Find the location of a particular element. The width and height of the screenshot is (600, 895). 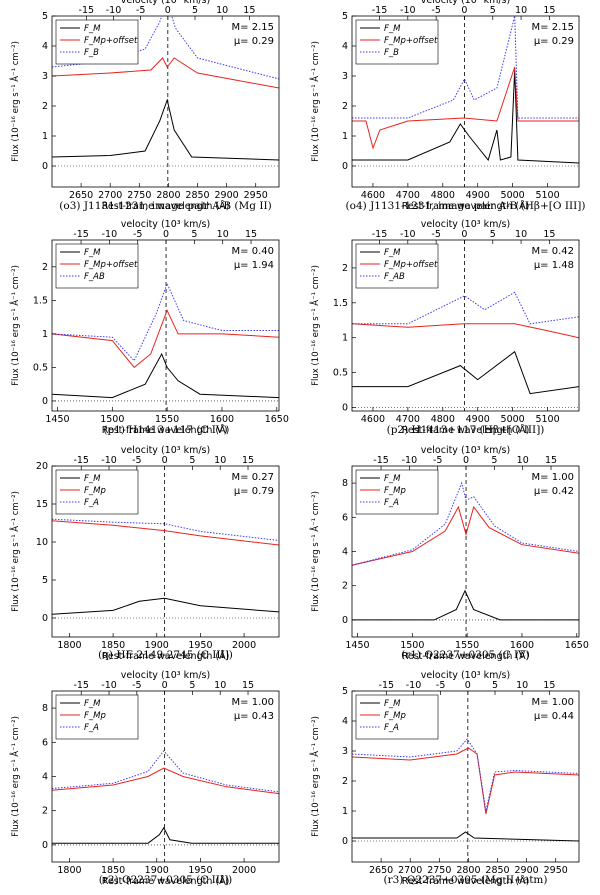

x-tick-label: 1850 is located at coordinates (113, 870).